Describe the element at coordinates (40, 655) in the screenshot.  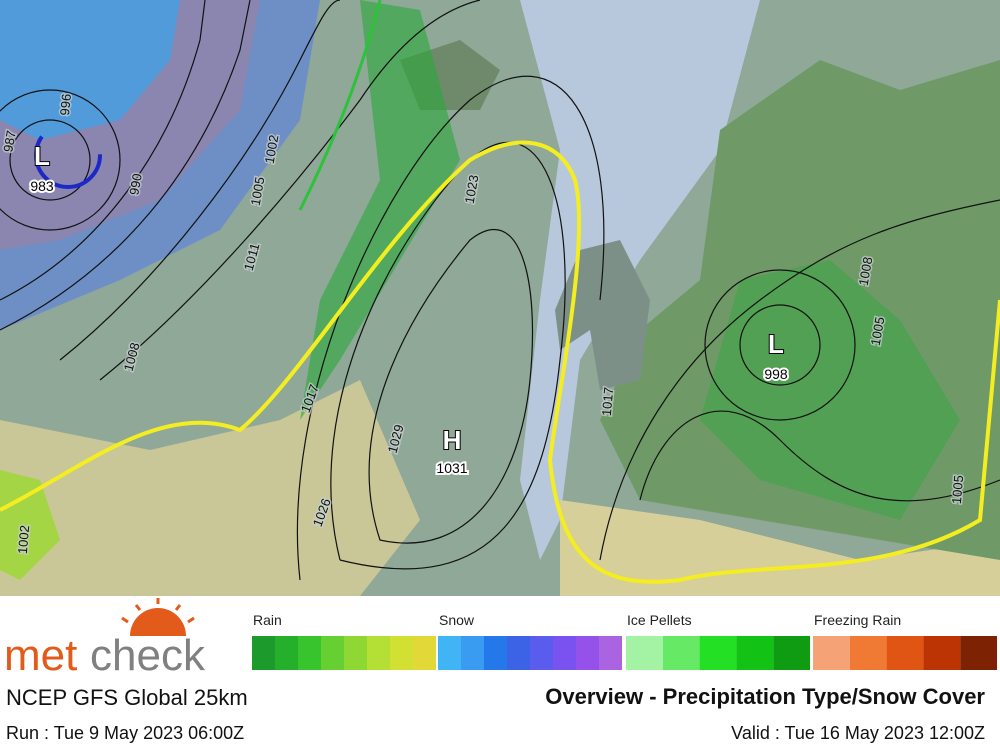
I see `brand-met: met` at that location.